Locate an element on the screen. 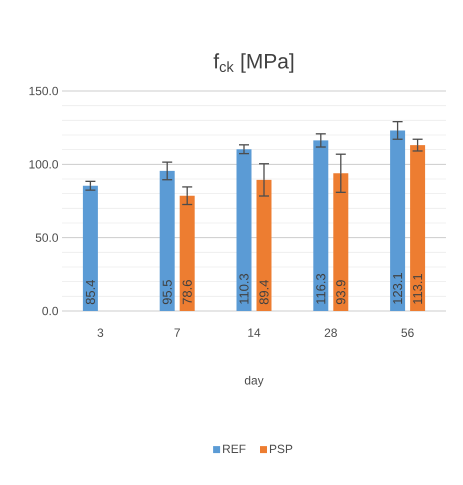 This screenshot has height=485, width=463. x-tick-label: 7 is located at coordinates (177, 332).